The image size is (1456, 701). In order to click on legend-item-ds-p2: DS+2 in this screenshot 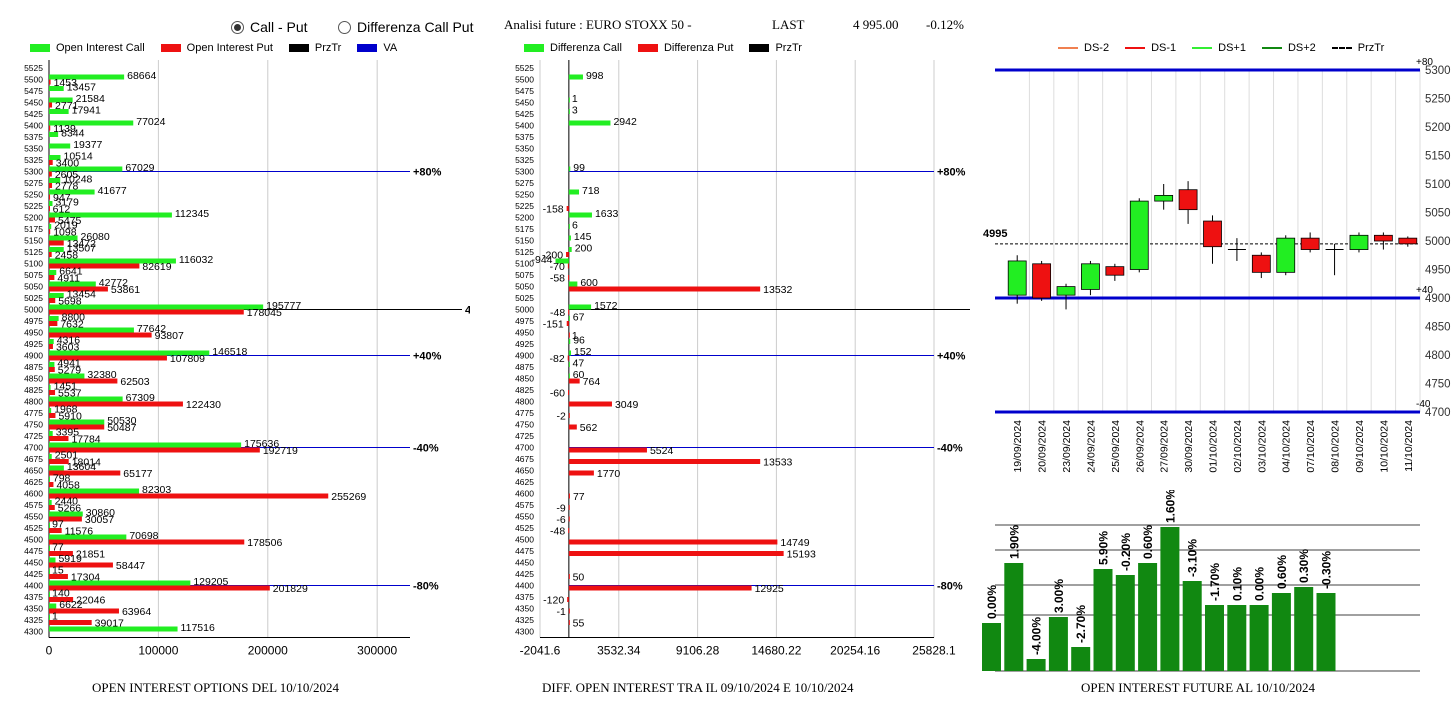, I will do `click(1288, 48)`.